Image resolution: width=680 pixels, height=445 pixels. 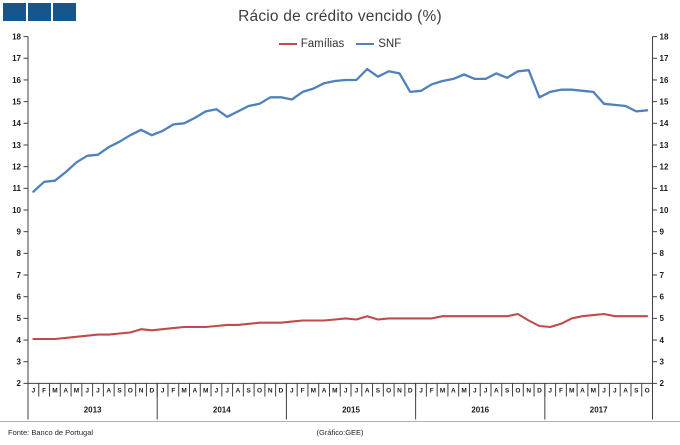 I want to click on credit-note: (Gráfico:GEE), so click(x=340, y=432).